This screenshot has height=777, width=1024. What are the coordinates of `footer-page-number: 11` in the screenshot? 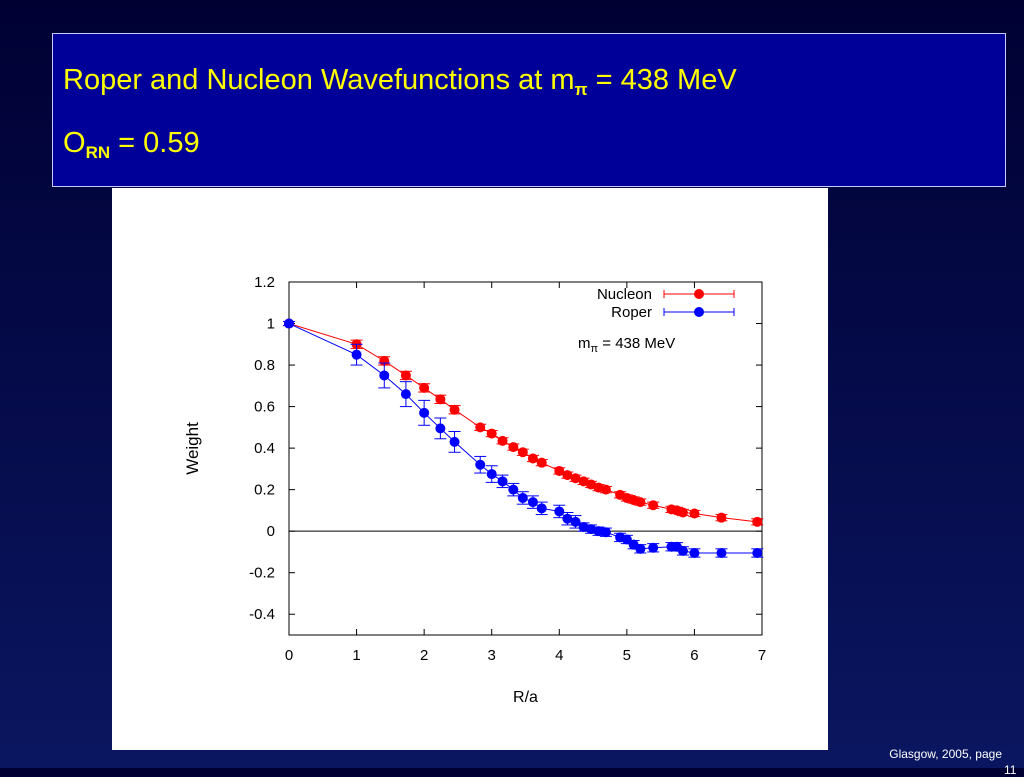 It's located at (1010, 770).